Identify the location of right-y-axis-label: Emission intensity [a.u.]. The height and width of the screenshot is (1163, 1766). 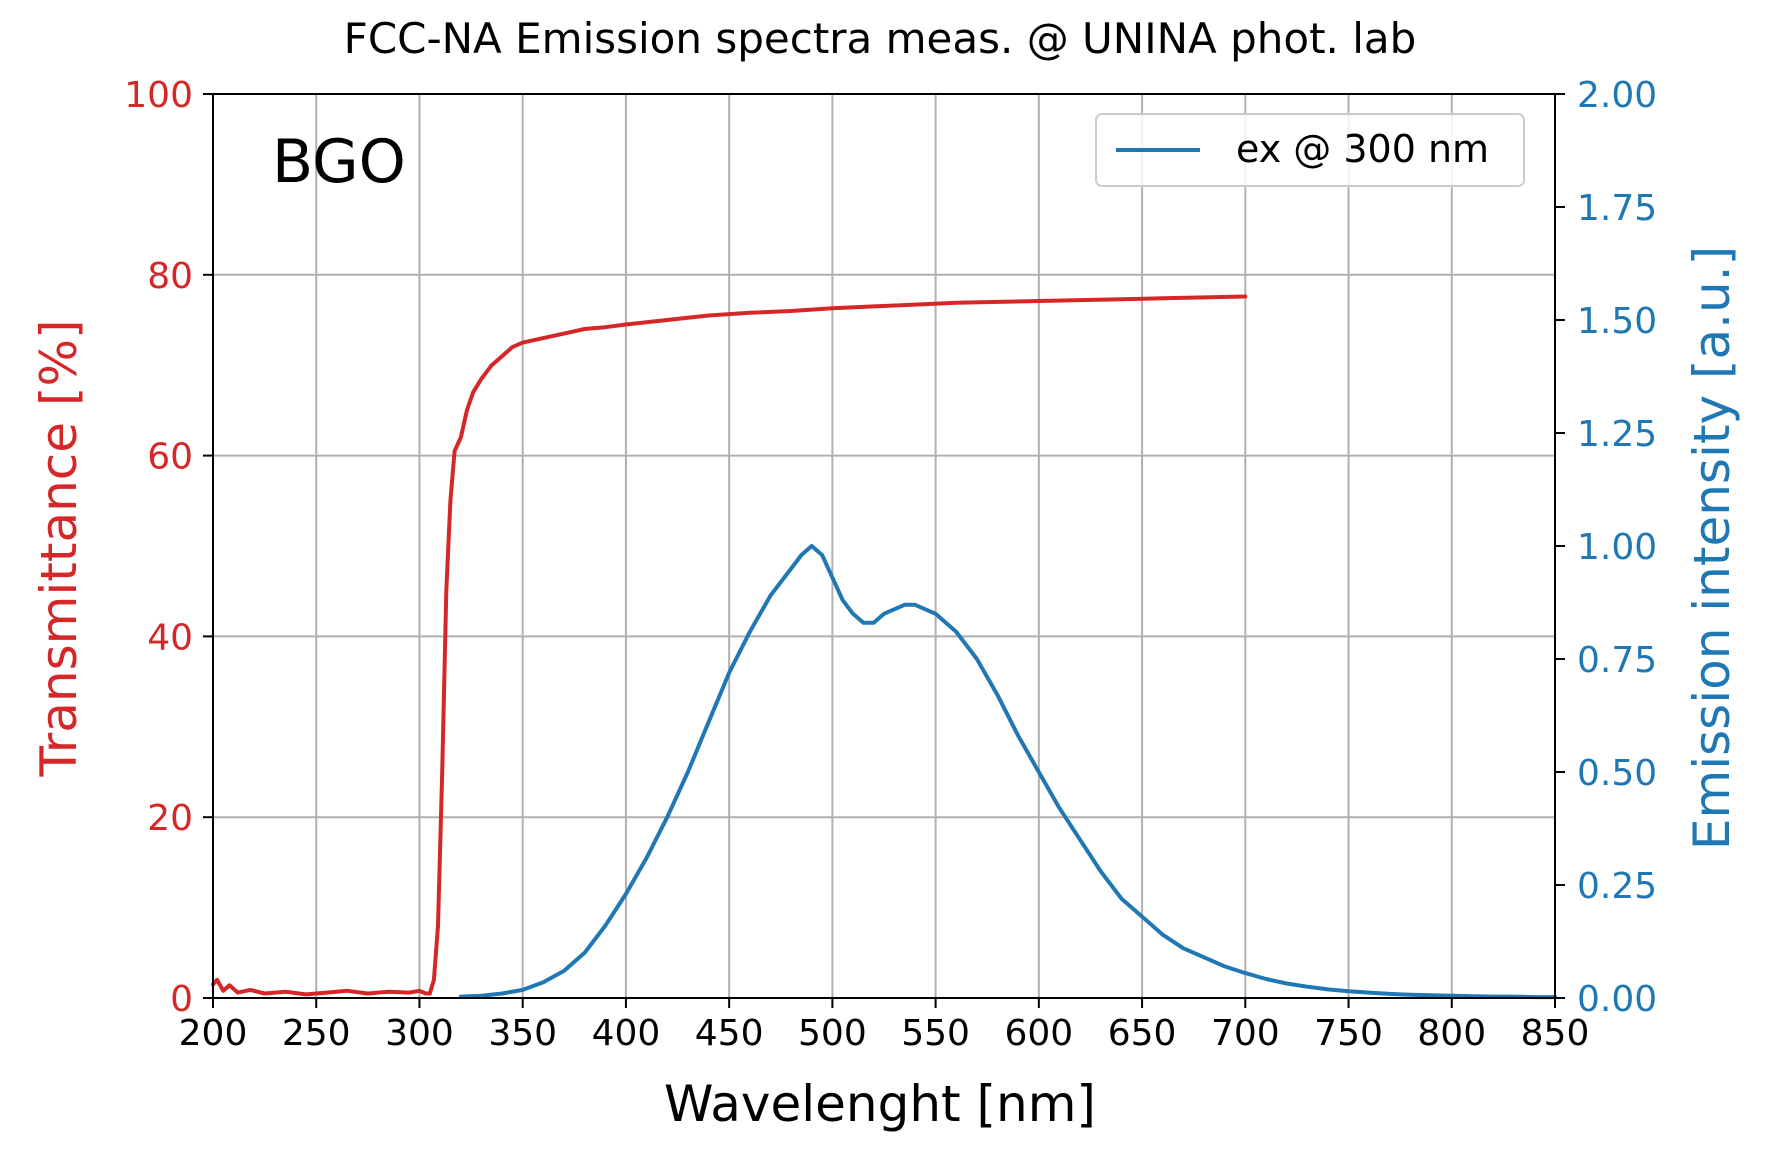
(1712, 548).